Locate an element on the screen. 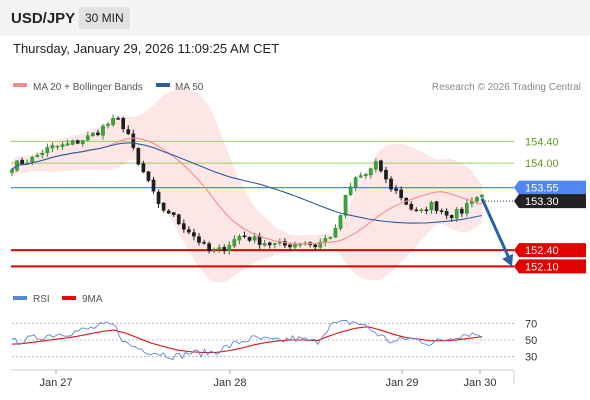 This screenshot has width=590, height=400. legend-bollinger-swatch is located at coordinates (20, 85).